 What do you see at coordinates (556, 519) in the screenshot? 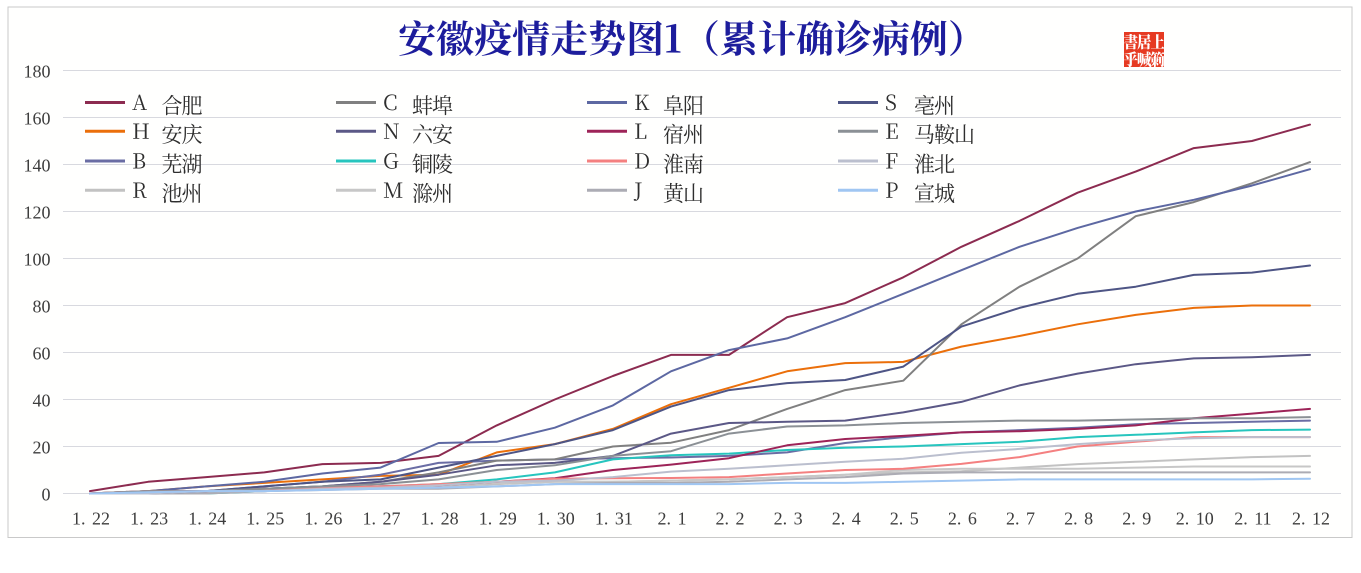
I see `svg-text:1.30: 1. 30` at bounding box center [556, 519].